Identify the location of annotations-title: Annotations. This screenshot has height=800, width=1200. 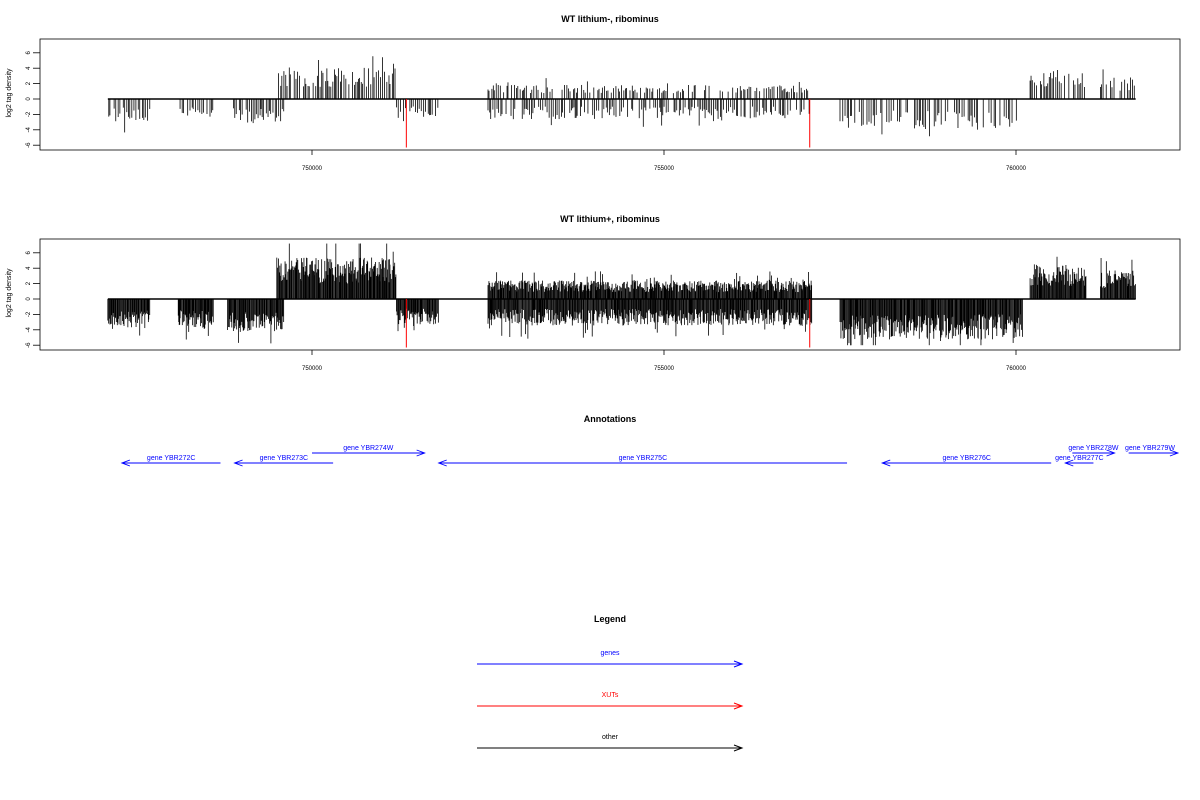
(610, 419).